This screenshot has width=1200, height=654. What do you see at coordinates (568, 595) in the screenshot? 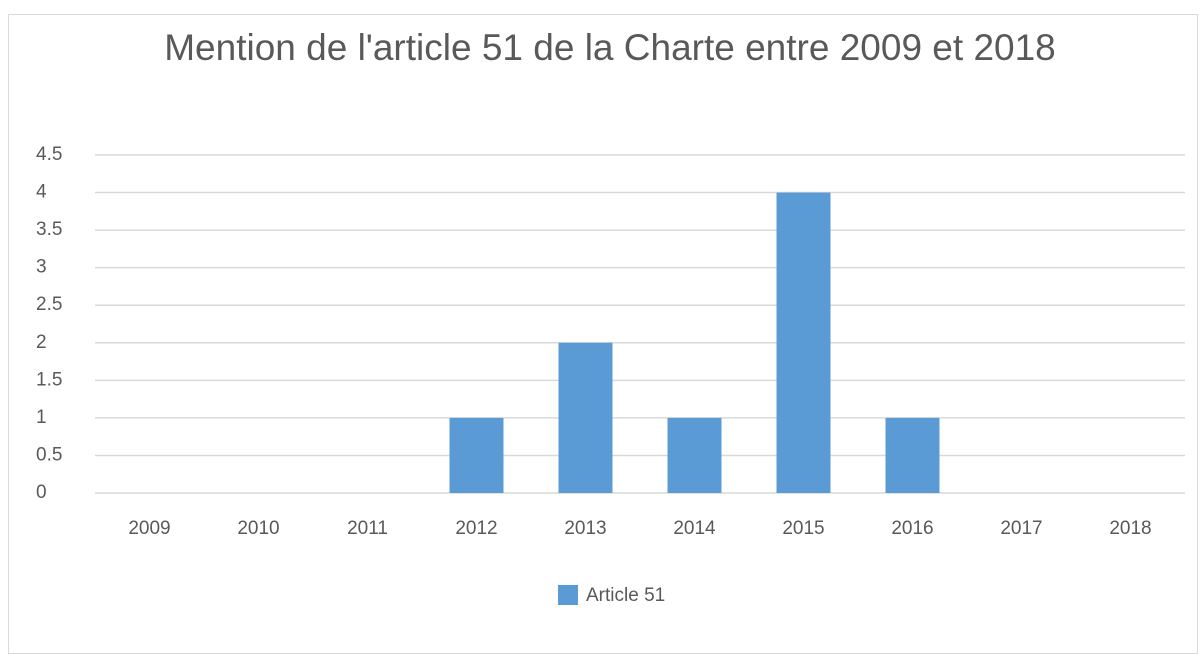
I see `legend-swatch` at bounding box center [568, 595].